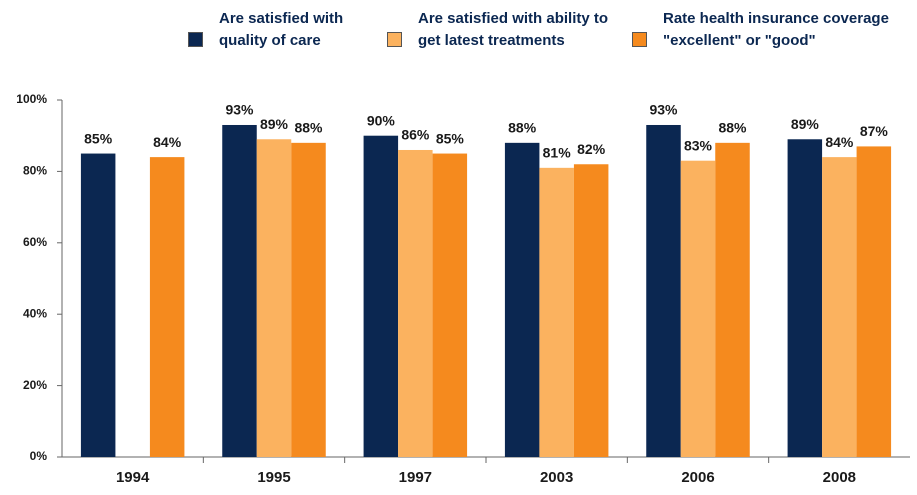 The image size is (917, 495). What do you see at coordinates (35, 385) in the screenshot?
I see `y-tick-label: 20%` at bounding box center [35, 385].